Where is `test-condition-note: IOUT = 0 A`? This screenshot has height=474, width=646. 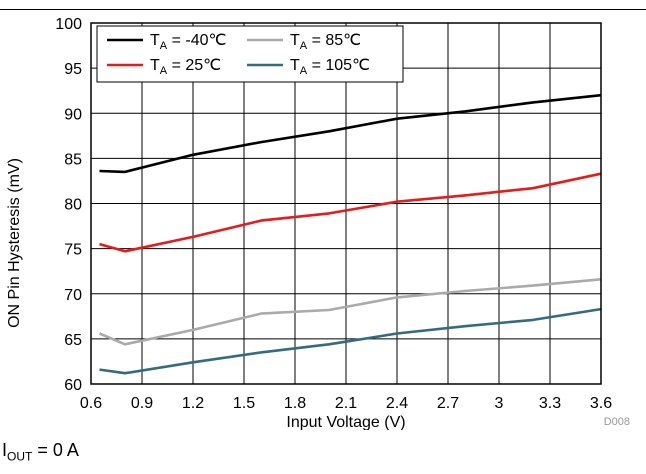 test-condition-note: IOUT = 0 A is located at coordinates (40, 452).